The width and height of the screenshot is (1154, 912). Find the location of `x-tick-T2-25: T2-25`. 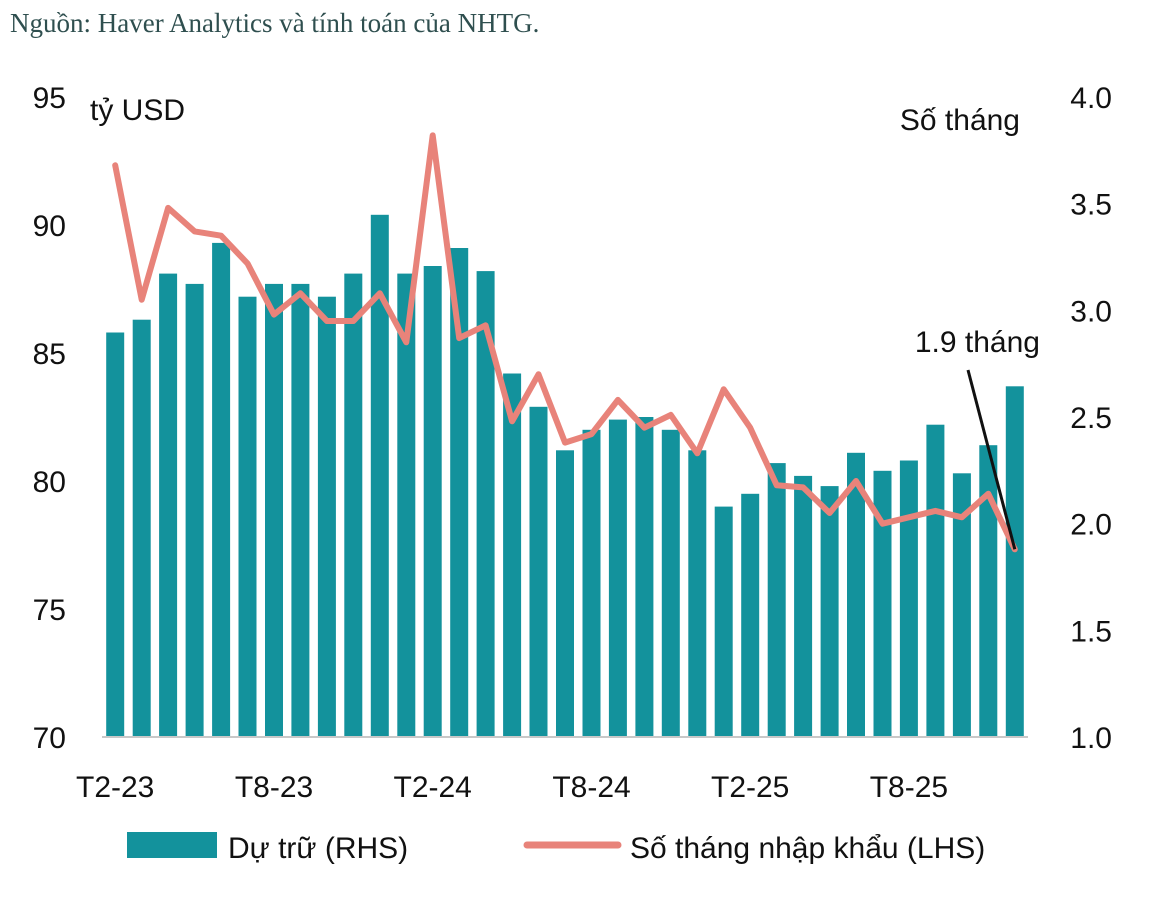

x-tick-T2-25: T2-25 is located at coordinates (750, 787).